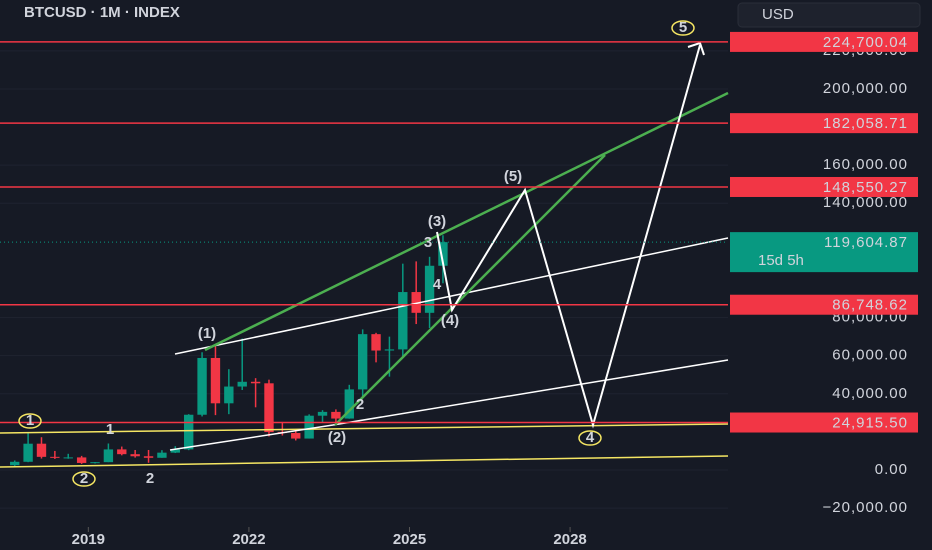 This screenshot has height=550, width=932. What do you see at coordinates (870, 393) in the screenshot?
I see `y-tick-label: 40,000.00` at bounding box center [870, 393].